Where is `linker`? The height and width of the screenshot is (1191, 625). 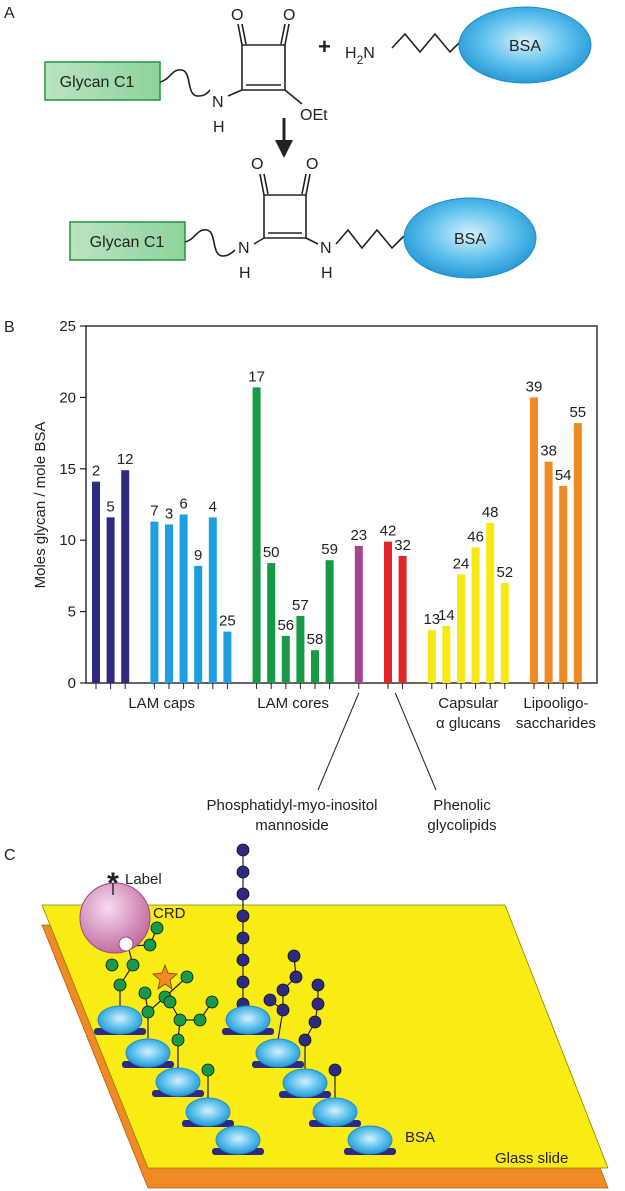 linker is located at coordinates (185, 83).